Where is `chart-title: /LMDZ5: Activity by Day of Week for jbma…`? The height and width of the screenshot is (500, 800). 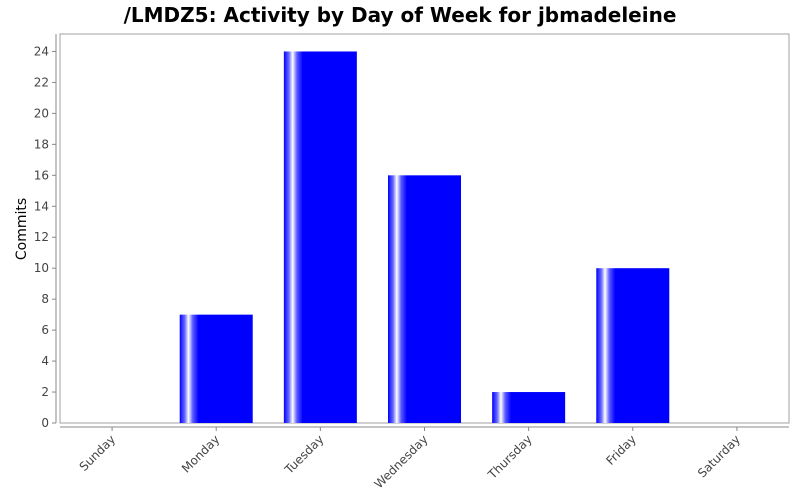 chart-title: /LMDZ5: Activity by Day of Week for jbma… is located at coordinates (400, 15).